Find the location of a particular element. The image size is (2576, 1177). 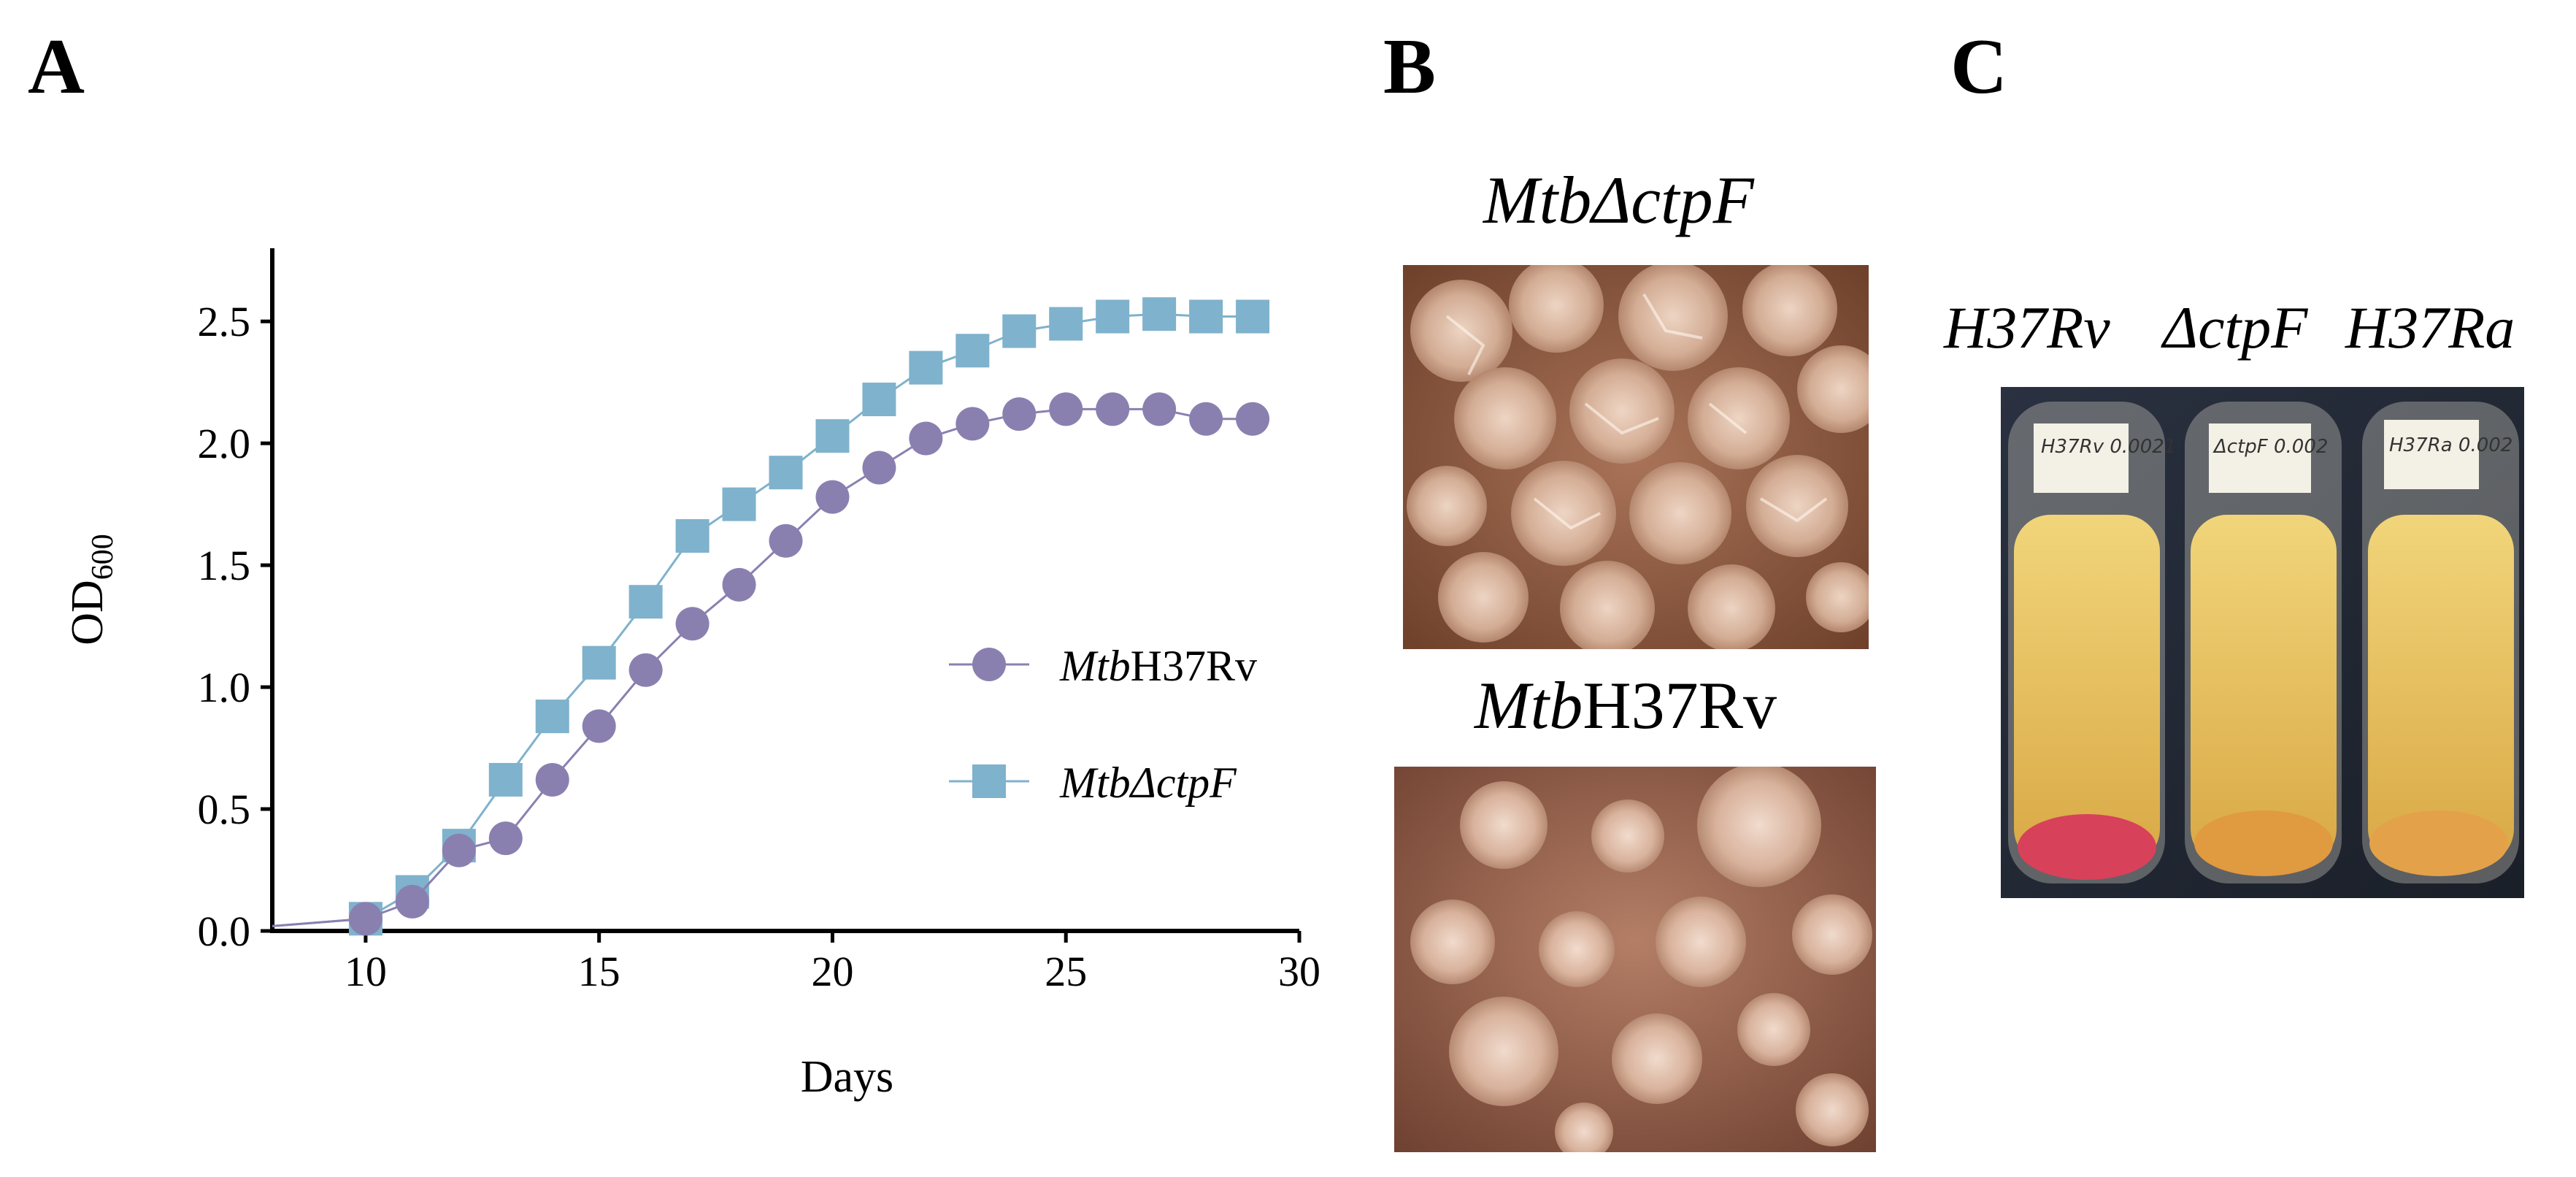

tube-label-h37rv: H37Rv is located at coordinates (2027, 327).